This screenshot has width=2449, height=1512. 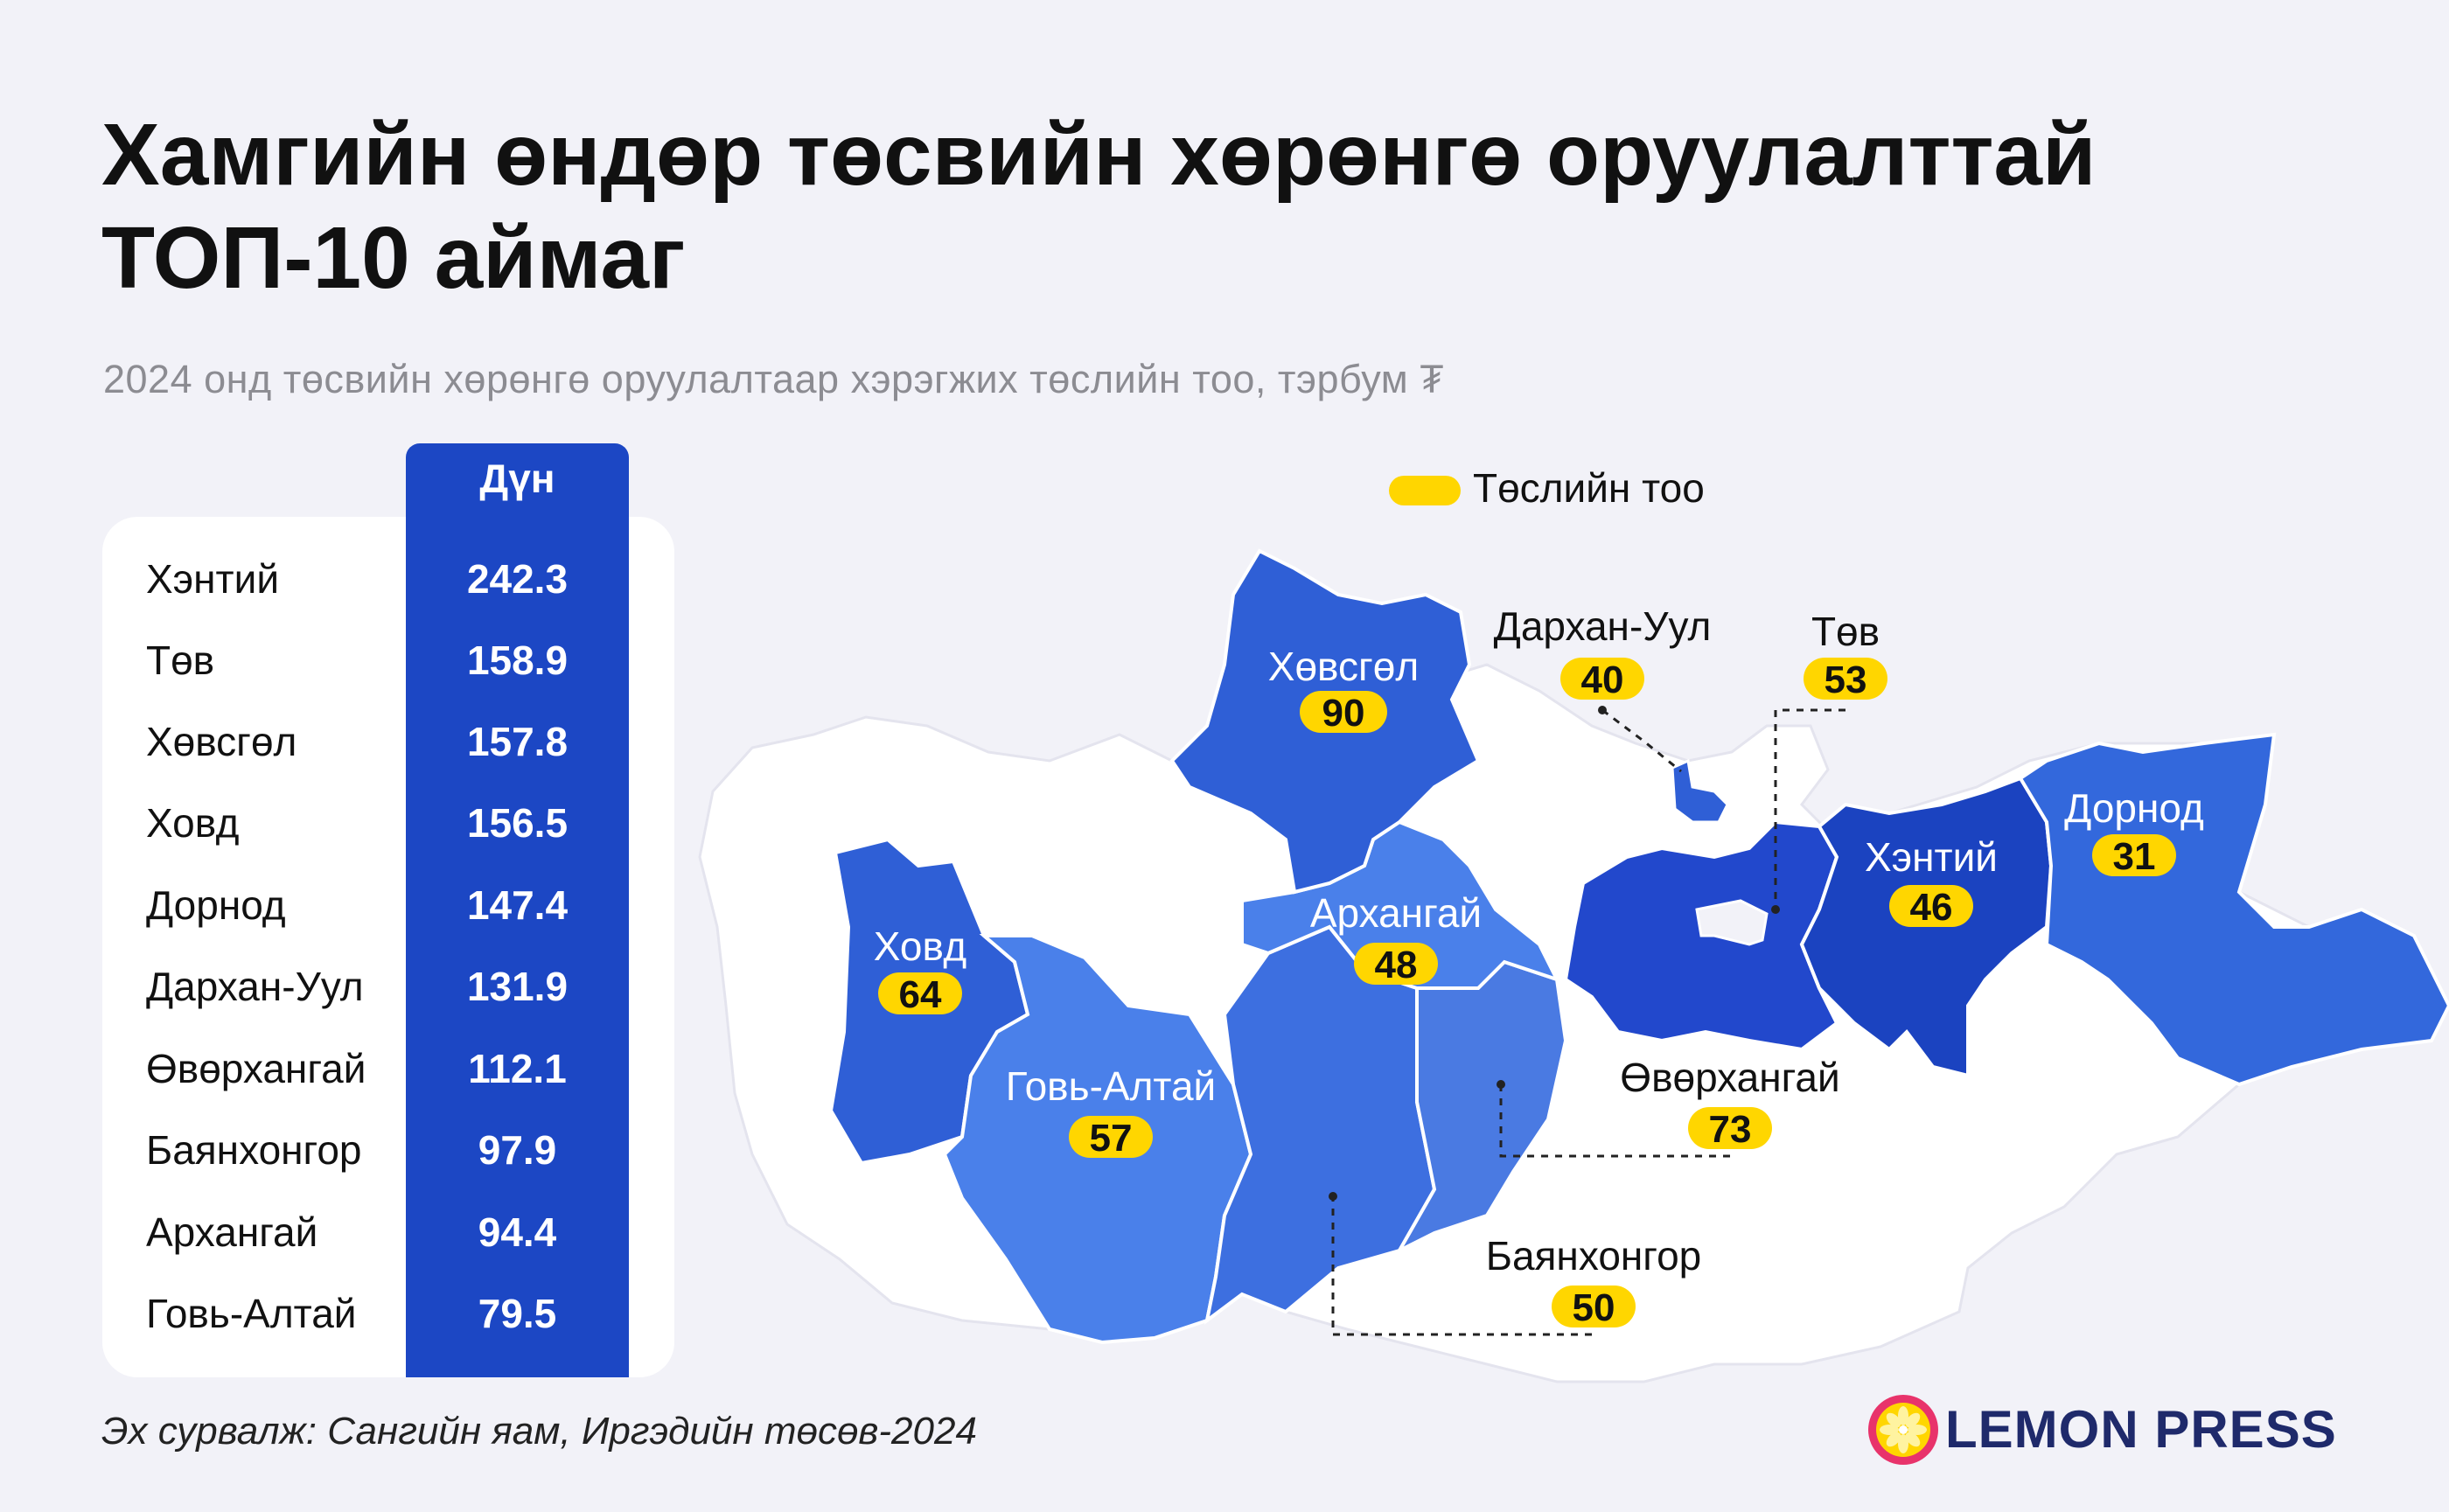 What do you see at coordinates (517, 987) in the screenshot?
I see `aimag-value: 131.9` at bounding box center [517, 987].